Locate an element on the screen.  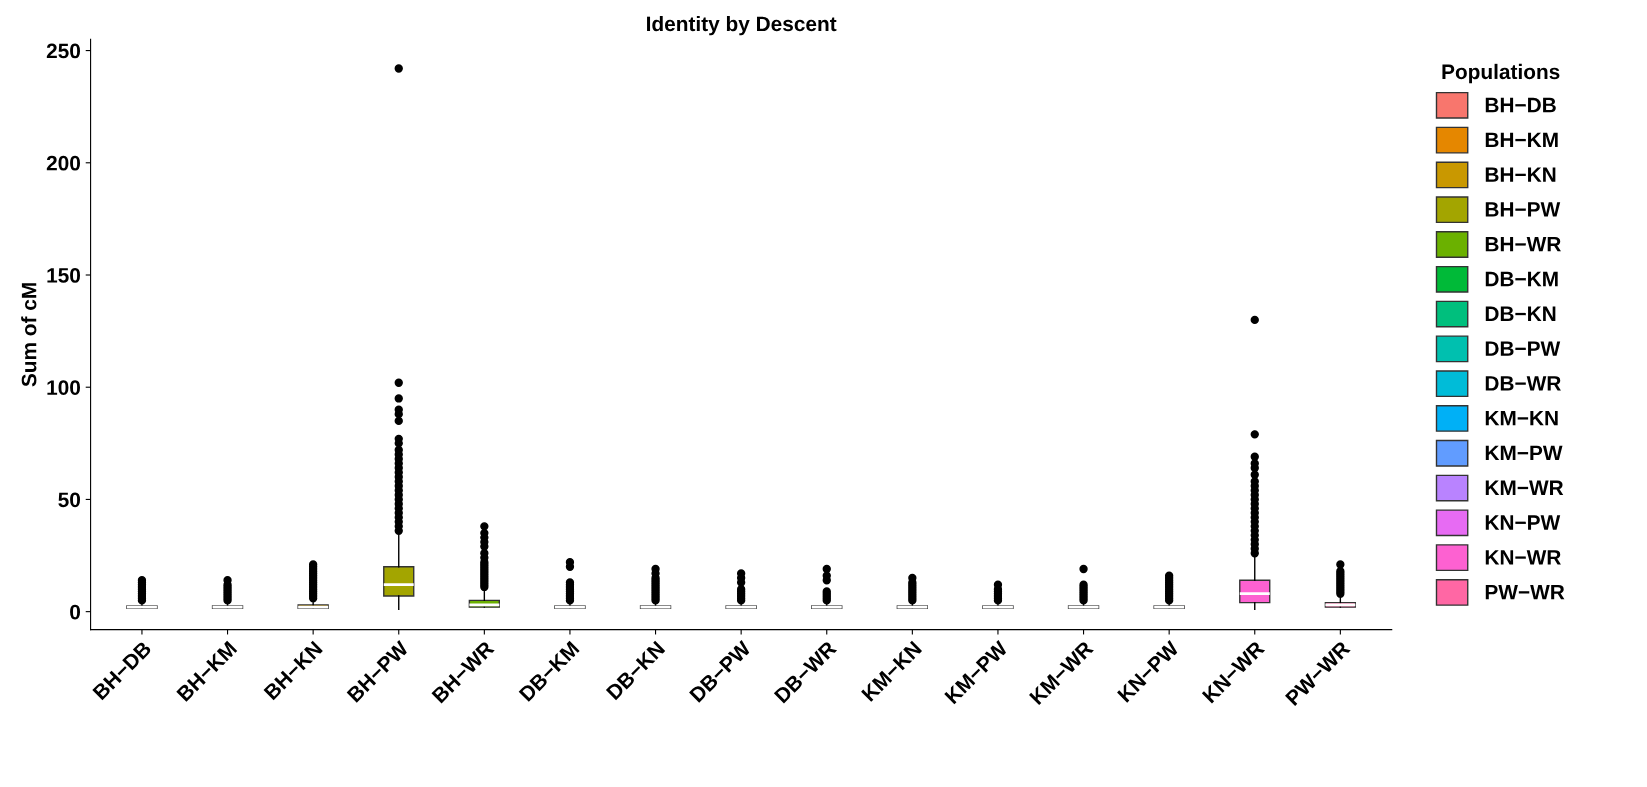
y-tick-label: 250 is located at coordinates (63, 51).